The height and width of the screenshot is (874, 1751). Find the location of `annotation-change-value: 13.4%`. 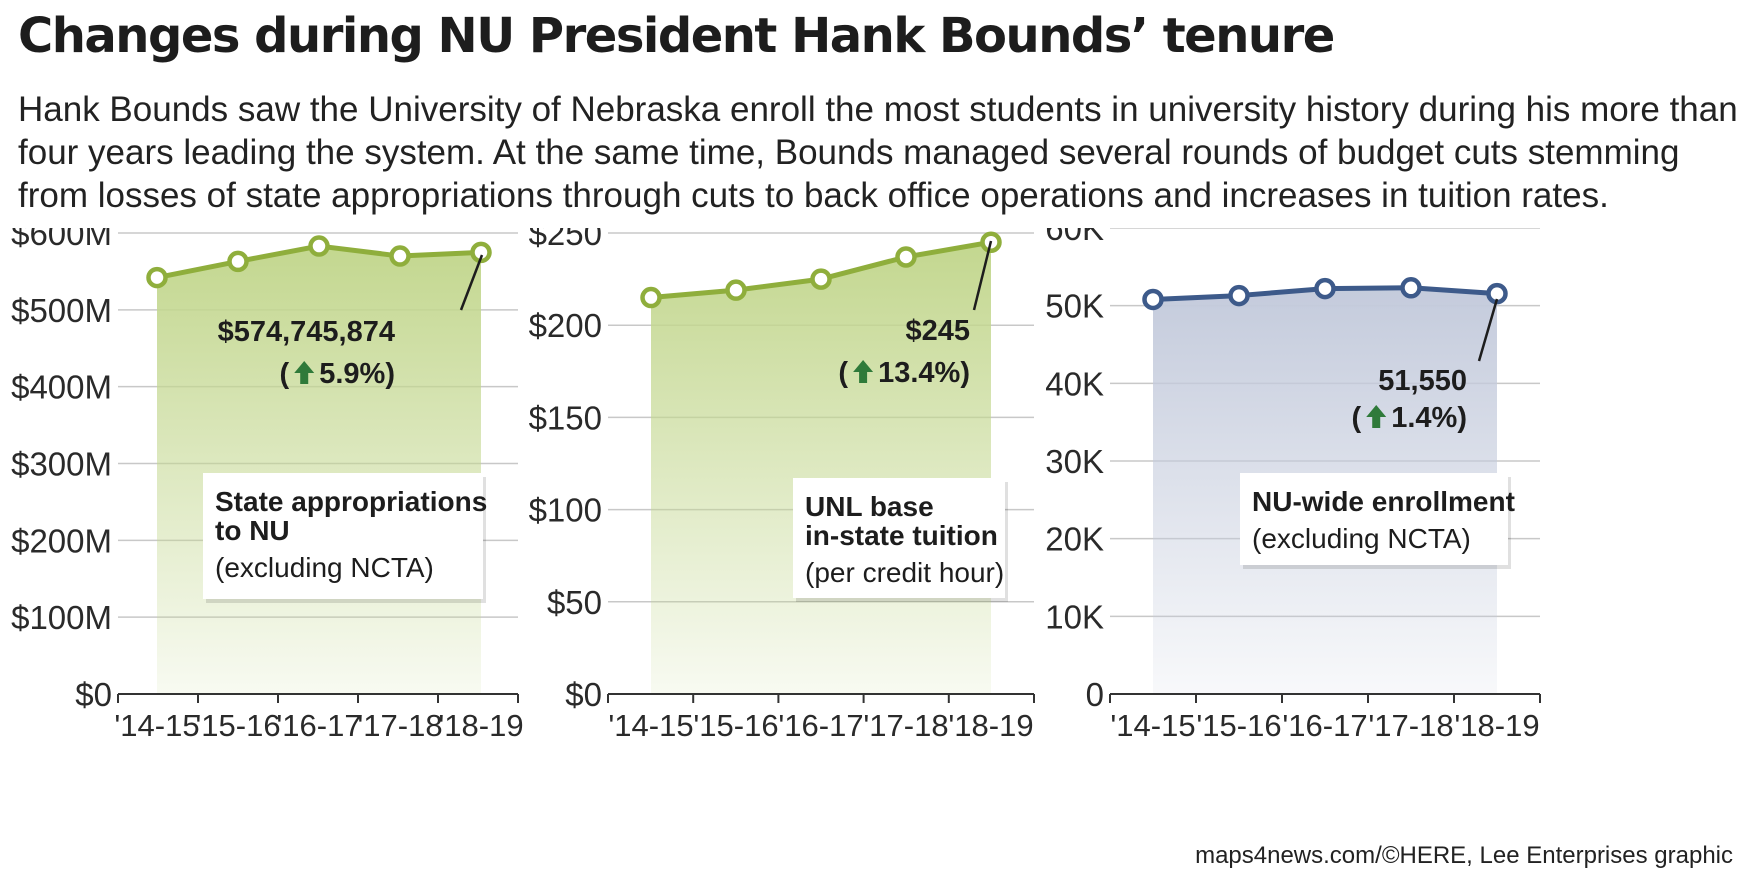

annotation-change-value: 13.4% is located at coordinates (919, 373).